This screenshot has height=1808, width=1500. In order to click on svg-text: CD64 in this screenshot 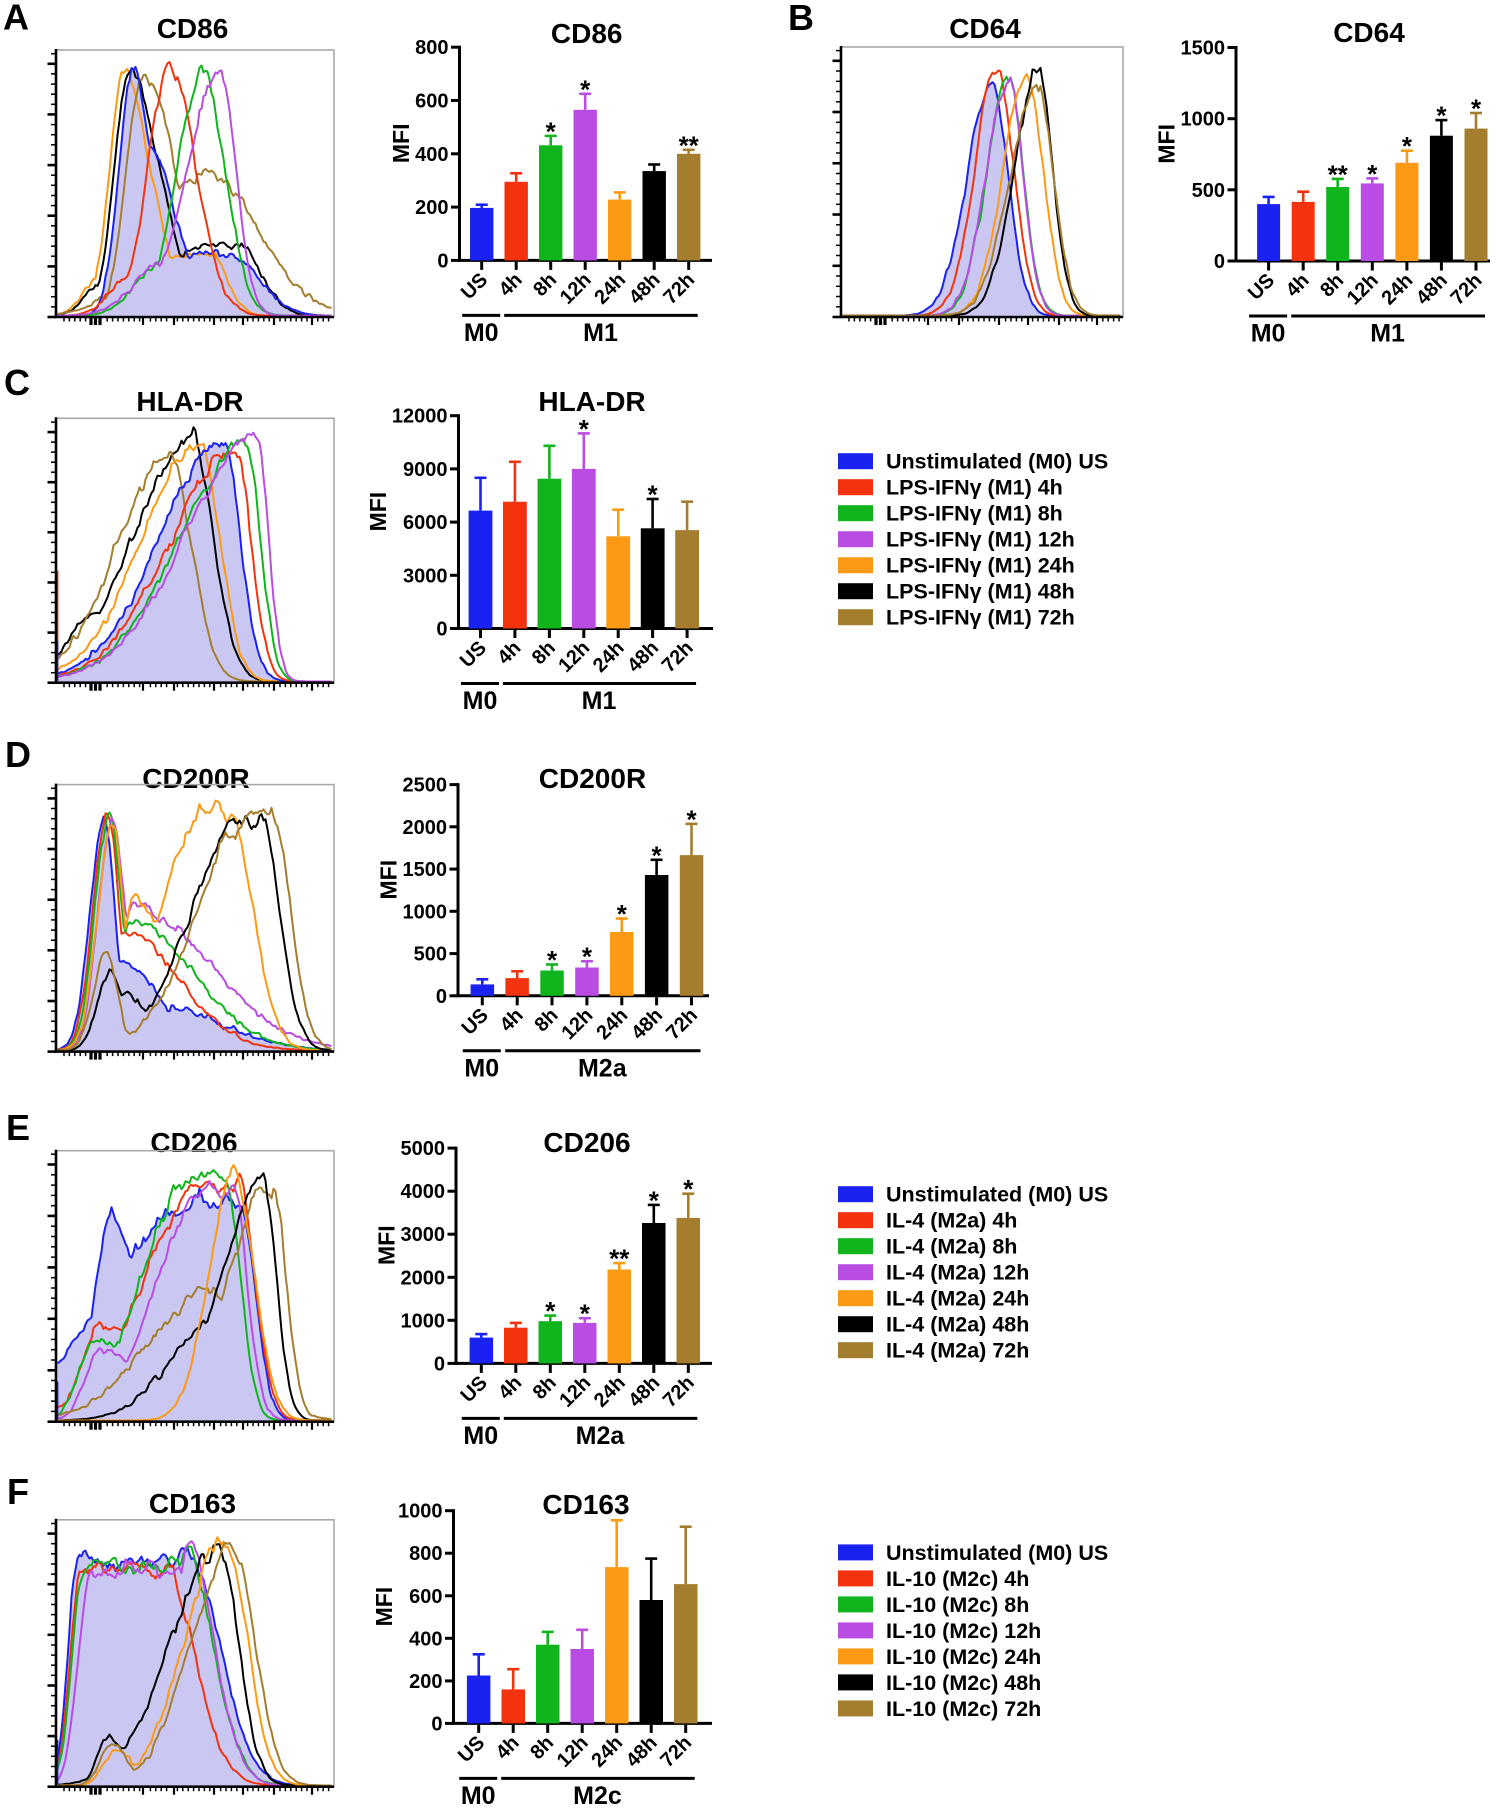, I will do `click(985, 28)`.